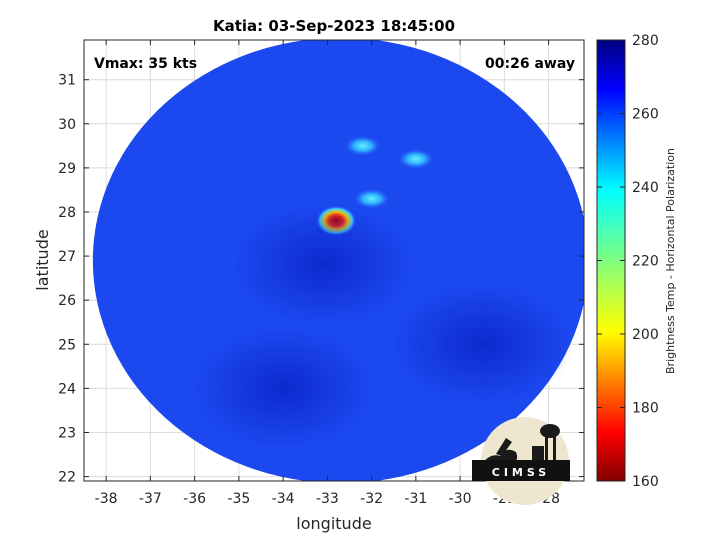  What do you see at coordinates (460, 499) in the screenshot?
I see `x-tick-label: -30` at bounding box center [460, 499].